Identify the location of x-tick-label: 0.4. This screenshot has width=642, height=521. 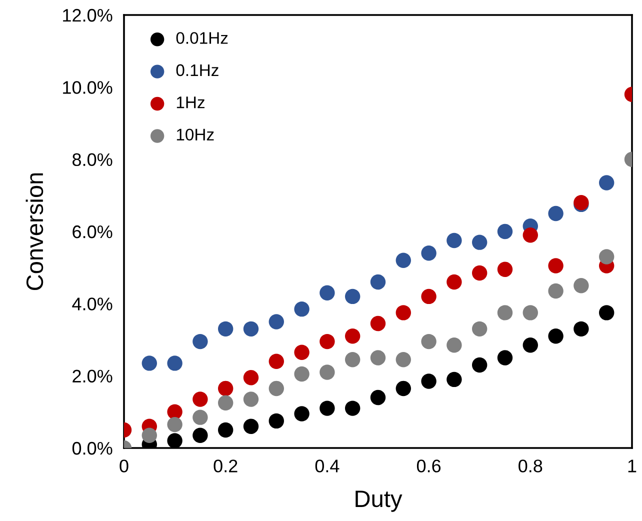
(327, 466).